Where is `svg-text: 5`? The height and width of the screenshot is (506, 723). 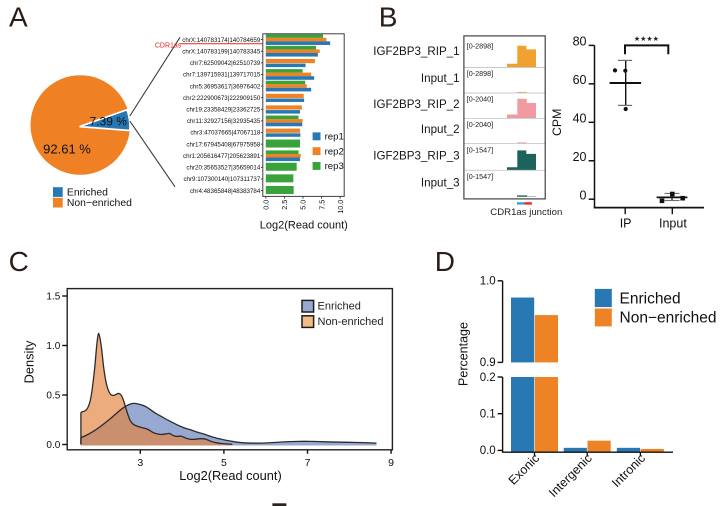
svg-text: 5 is located at coordinates (224, 463).